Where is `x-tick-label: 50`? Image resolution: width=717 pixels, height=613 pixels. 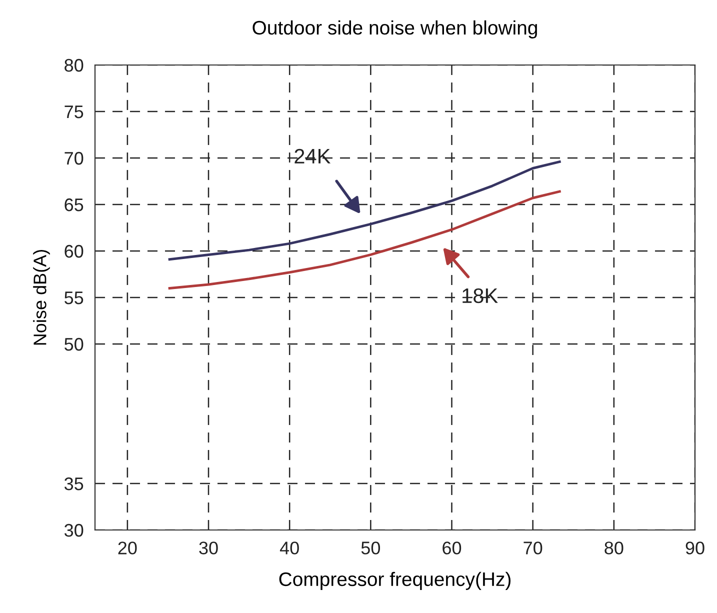 x-tick-label: 50 is located at coordinates (370, 548).